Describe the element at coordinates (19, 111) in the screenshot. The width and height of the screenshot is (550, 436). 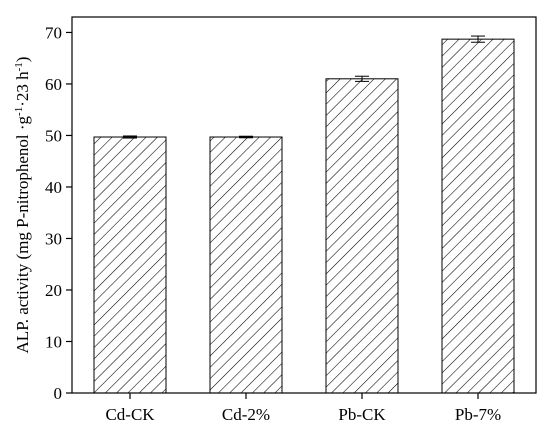
I see `y-axis-label-sup1: -1` at that location.